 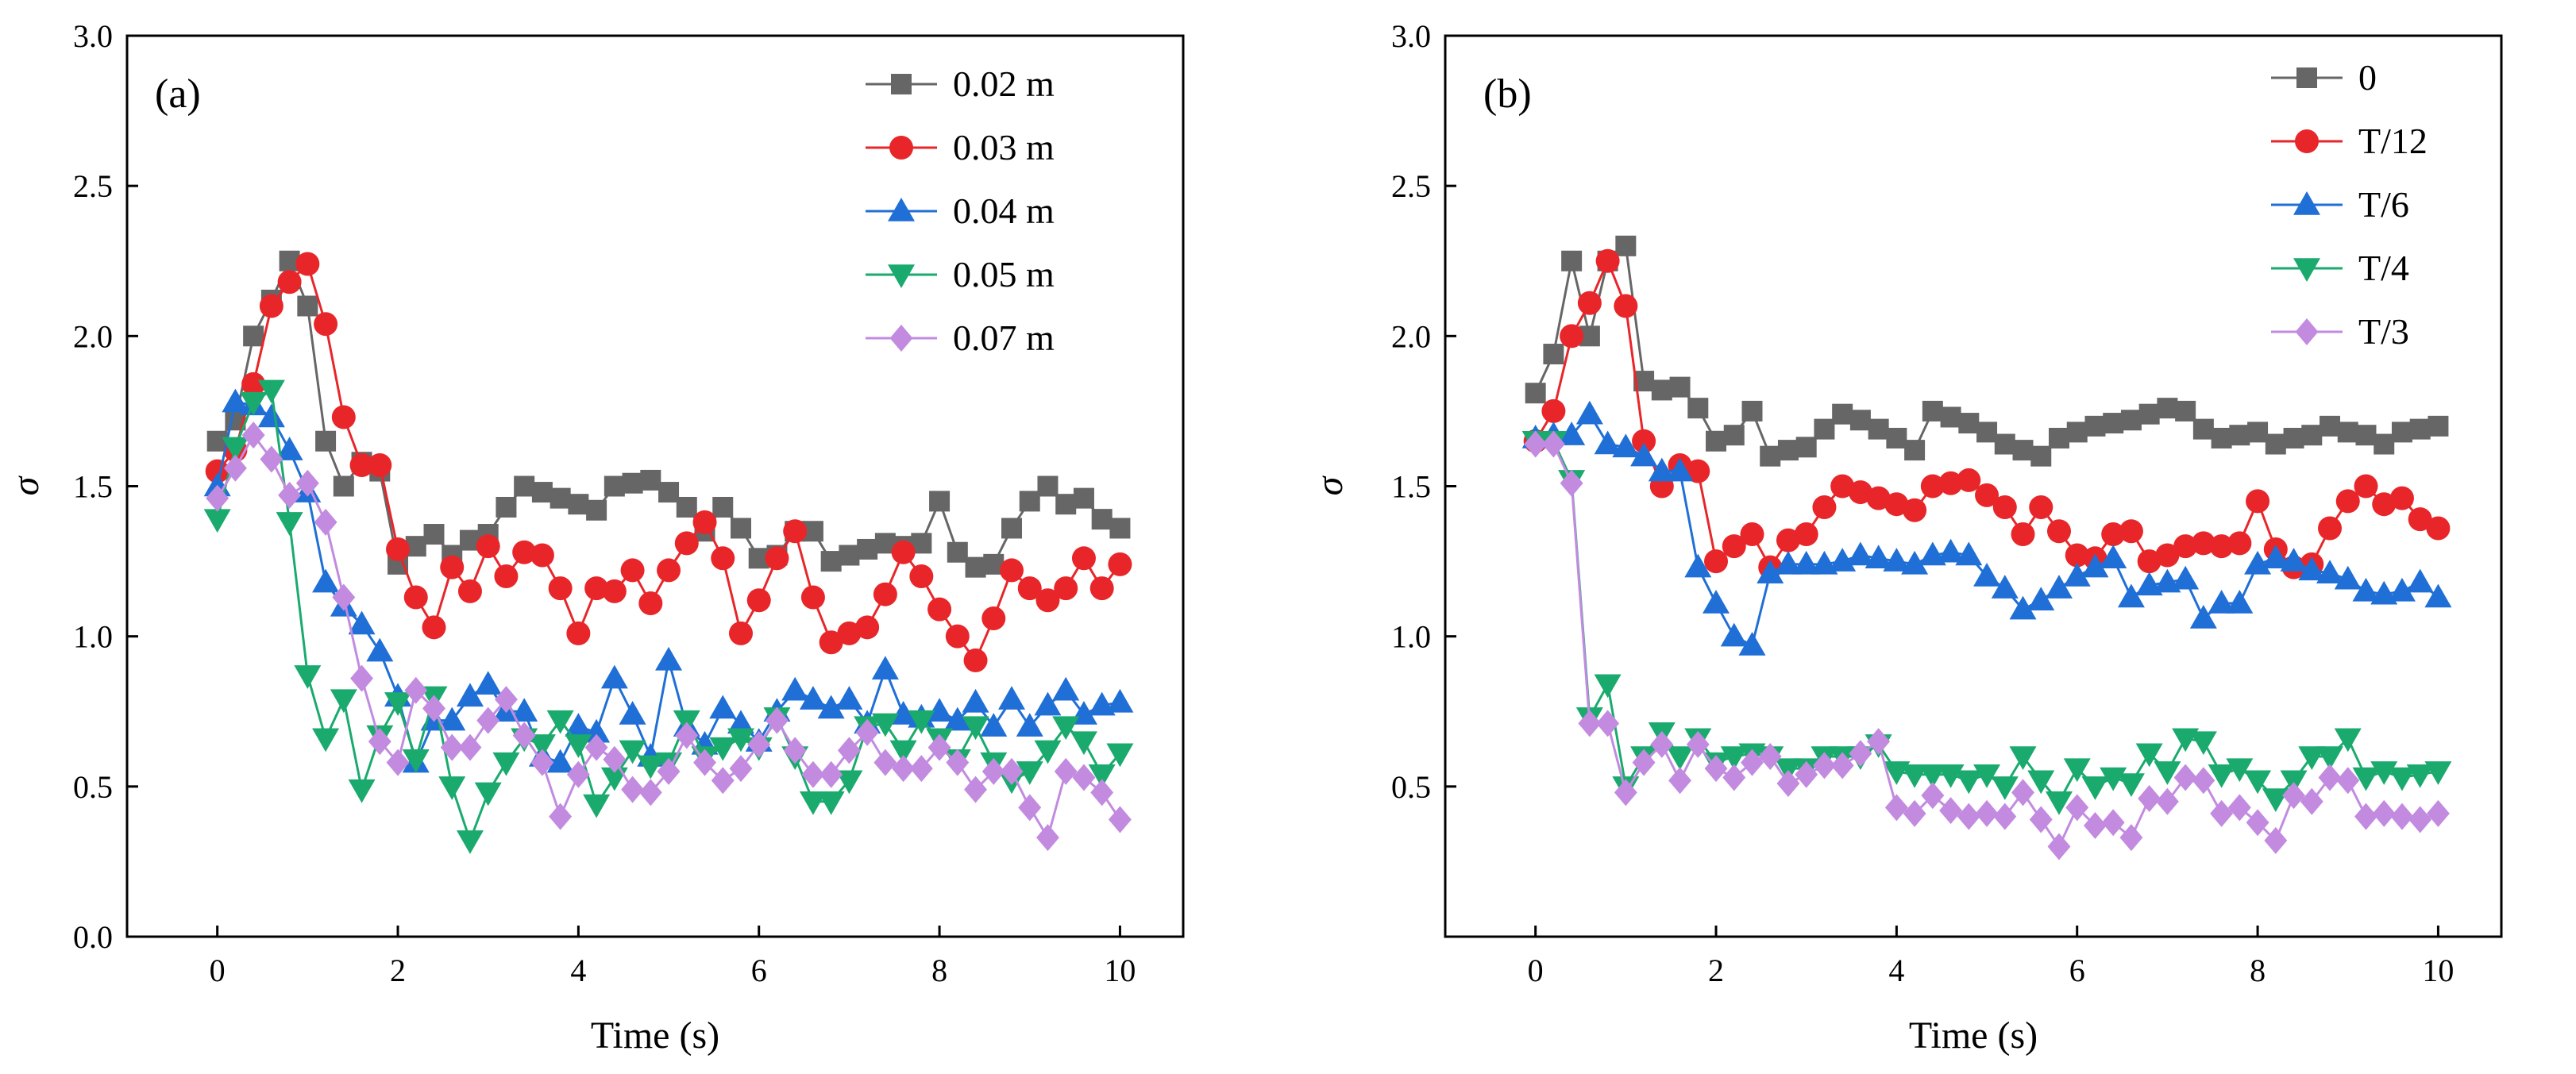 I want to click on x-tick-label: 0, so click(x=1536, y=971).